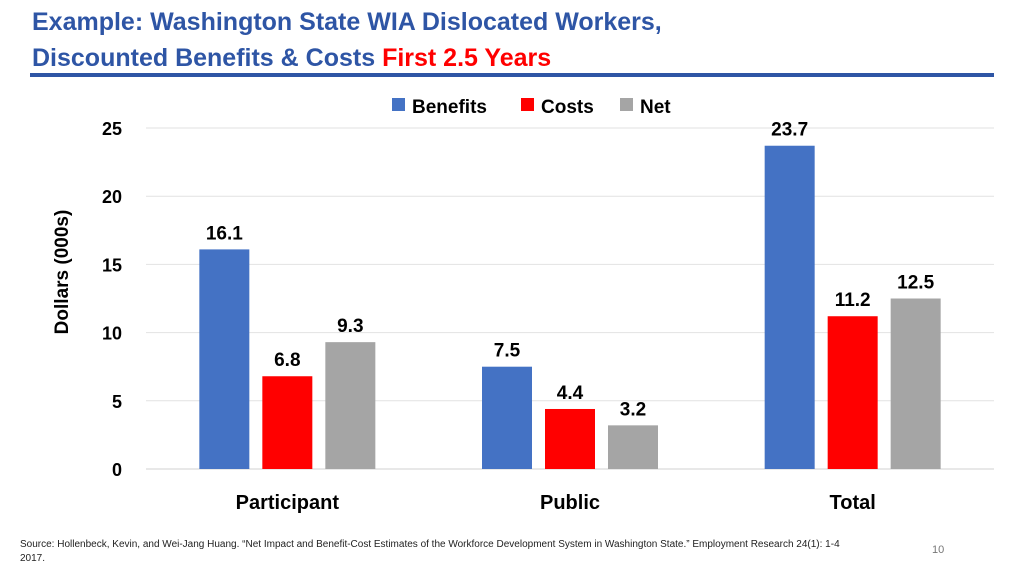 This screenshot has height=576, width=1024. What do you see at coordinates (853, 503) in the screenshot?
I see `x-tick-label: Total` at bounding box center [853, 503].